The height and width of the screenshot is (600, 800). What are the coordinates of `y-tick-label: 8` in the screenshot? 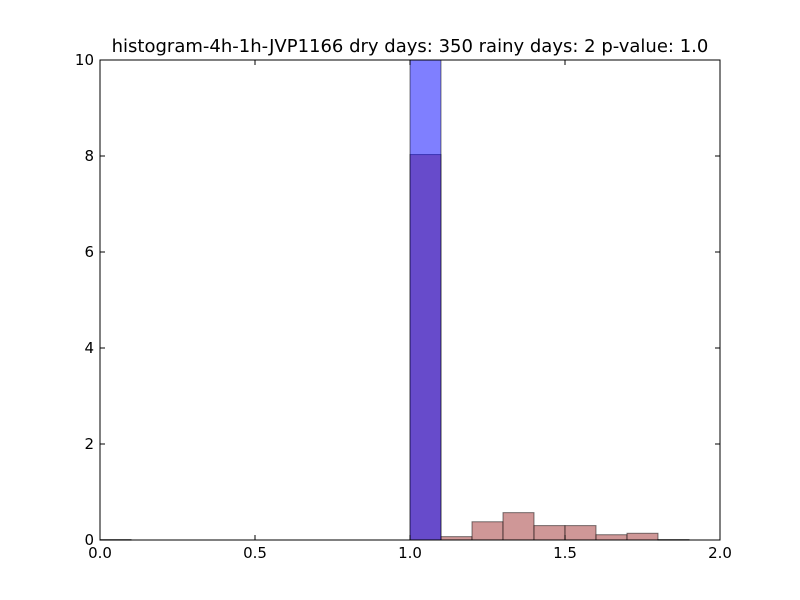 It's located at (89, 156).